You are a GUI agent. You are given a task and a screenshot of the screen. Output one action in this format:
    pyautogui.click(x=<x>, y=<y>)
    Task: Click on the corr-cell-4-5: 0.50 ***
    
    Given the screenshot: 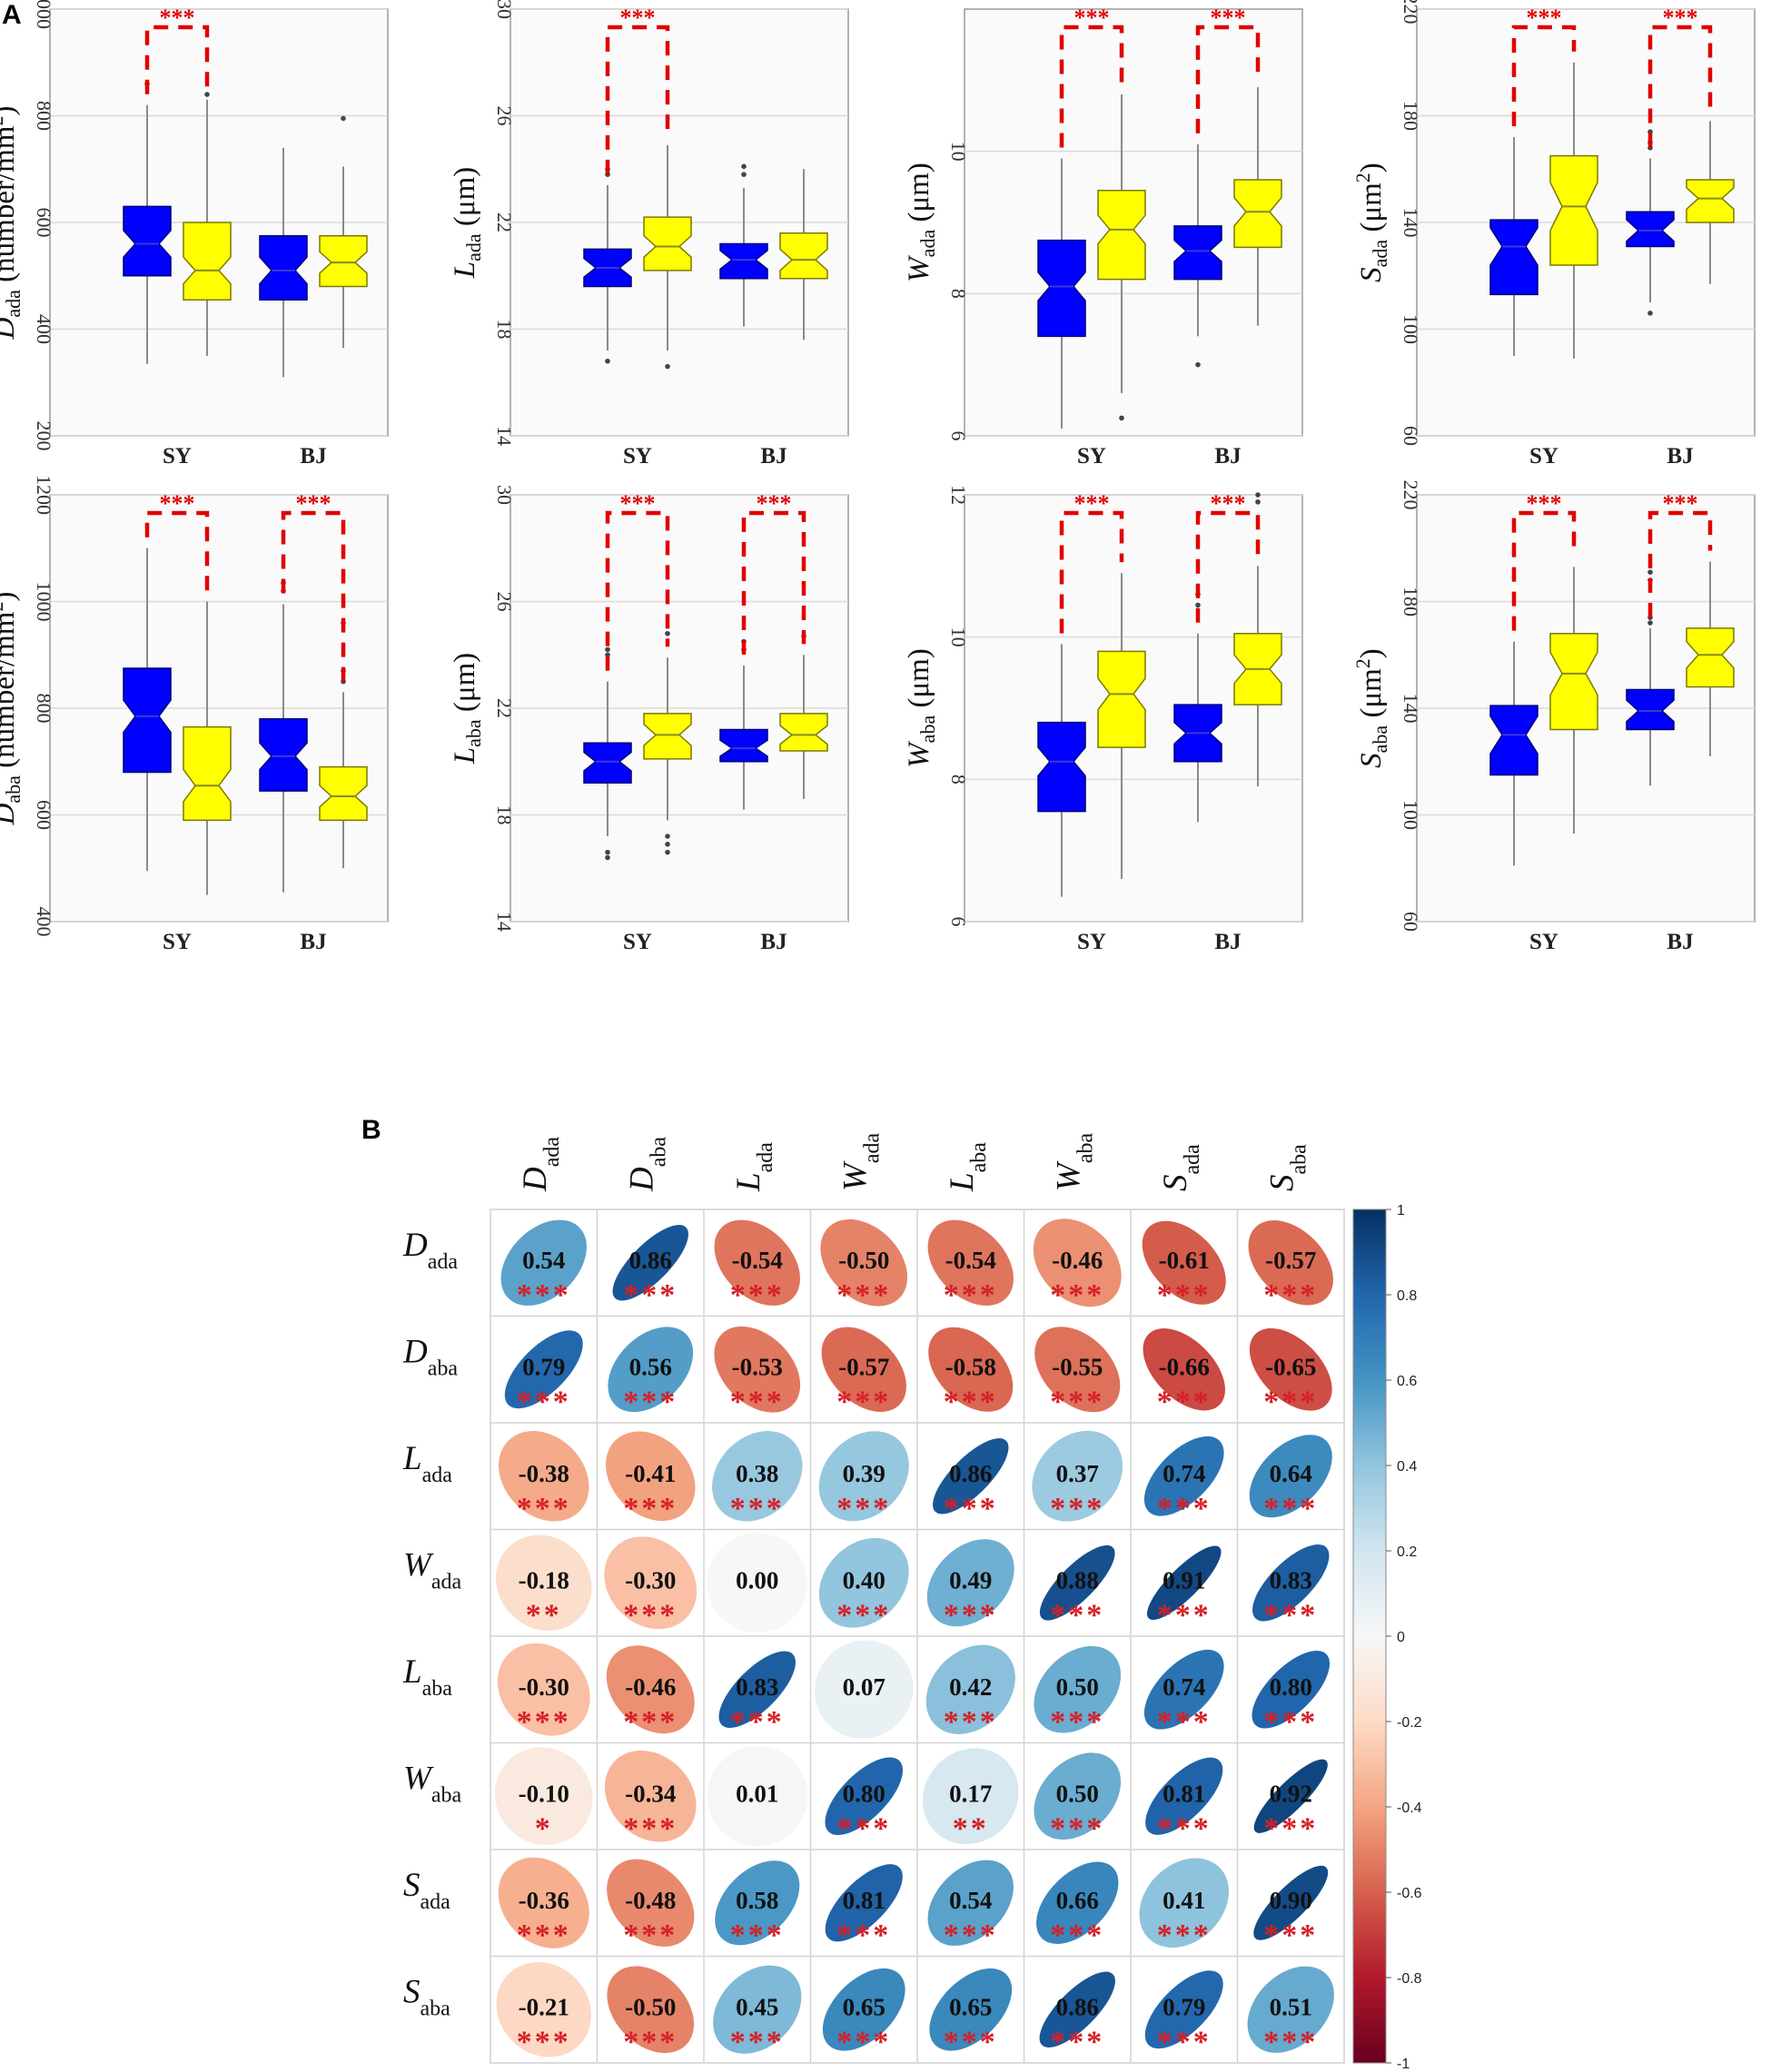 What is the action you would take?
    pyautogui.click(x=1078, y=1692)
    